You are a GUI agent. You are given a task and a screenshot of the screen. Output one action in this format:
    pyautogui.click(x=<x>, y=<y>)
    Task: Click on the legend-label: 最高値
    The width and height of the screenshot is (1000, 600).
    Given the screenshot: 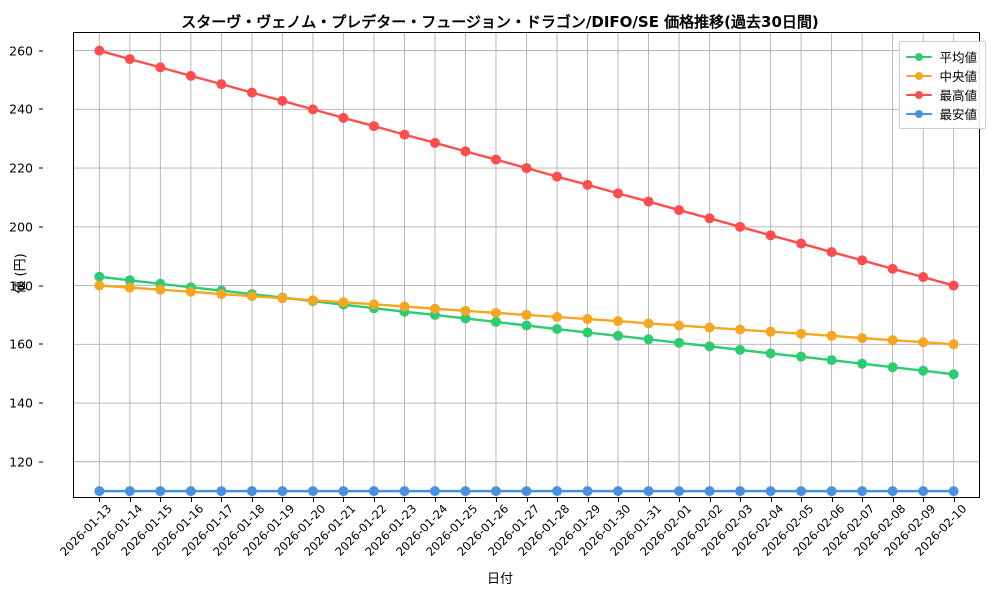 What is the action you would take?
    pyautogui.click(x=958, y=95)
    